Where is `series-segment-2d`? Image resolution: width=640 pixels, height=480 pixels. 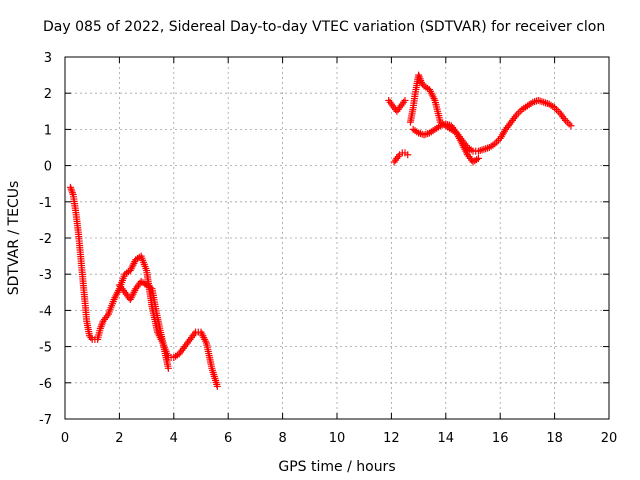
series-segment-2d is located at coordinates (445, 143).